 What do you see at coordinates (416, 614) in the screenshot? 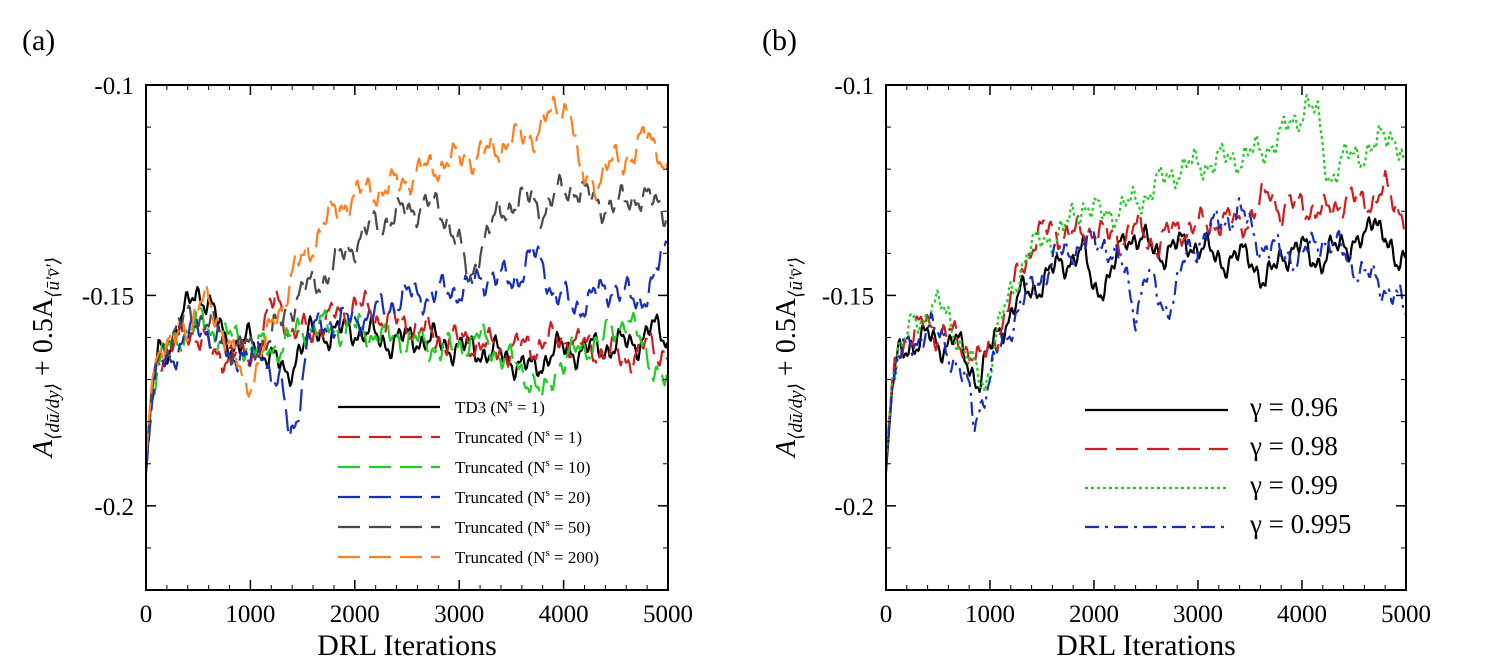
I see `panel-a-xtick-labels: 0 1000 2000 3000 4000 5000` at bounding box center [416, 614].